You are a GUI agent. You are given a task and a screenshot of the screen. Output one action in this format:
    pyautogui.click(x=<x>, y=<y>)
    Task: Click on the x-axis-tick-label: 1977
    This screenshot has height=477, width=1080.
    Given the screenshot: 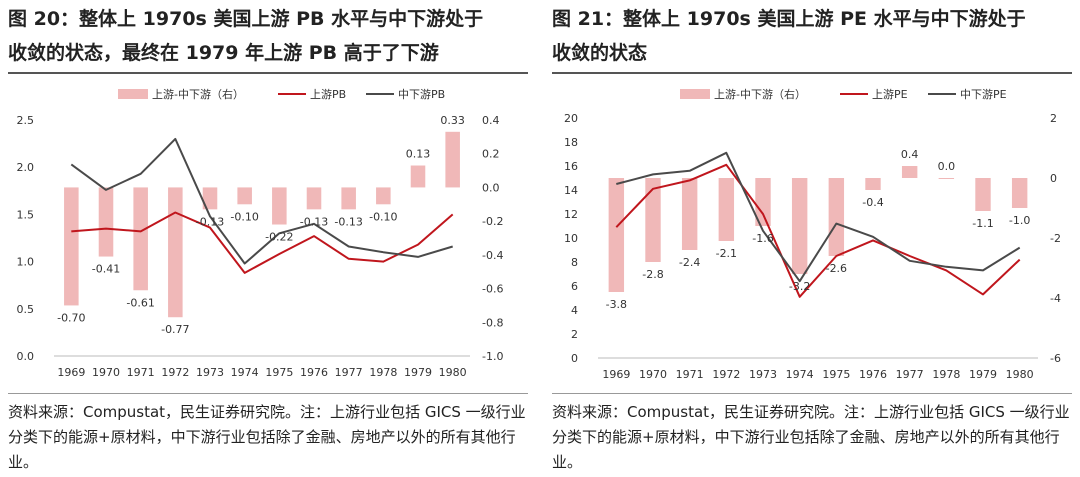 What is the action you would take?
    pyautogui.click(x=910, y=374)
    